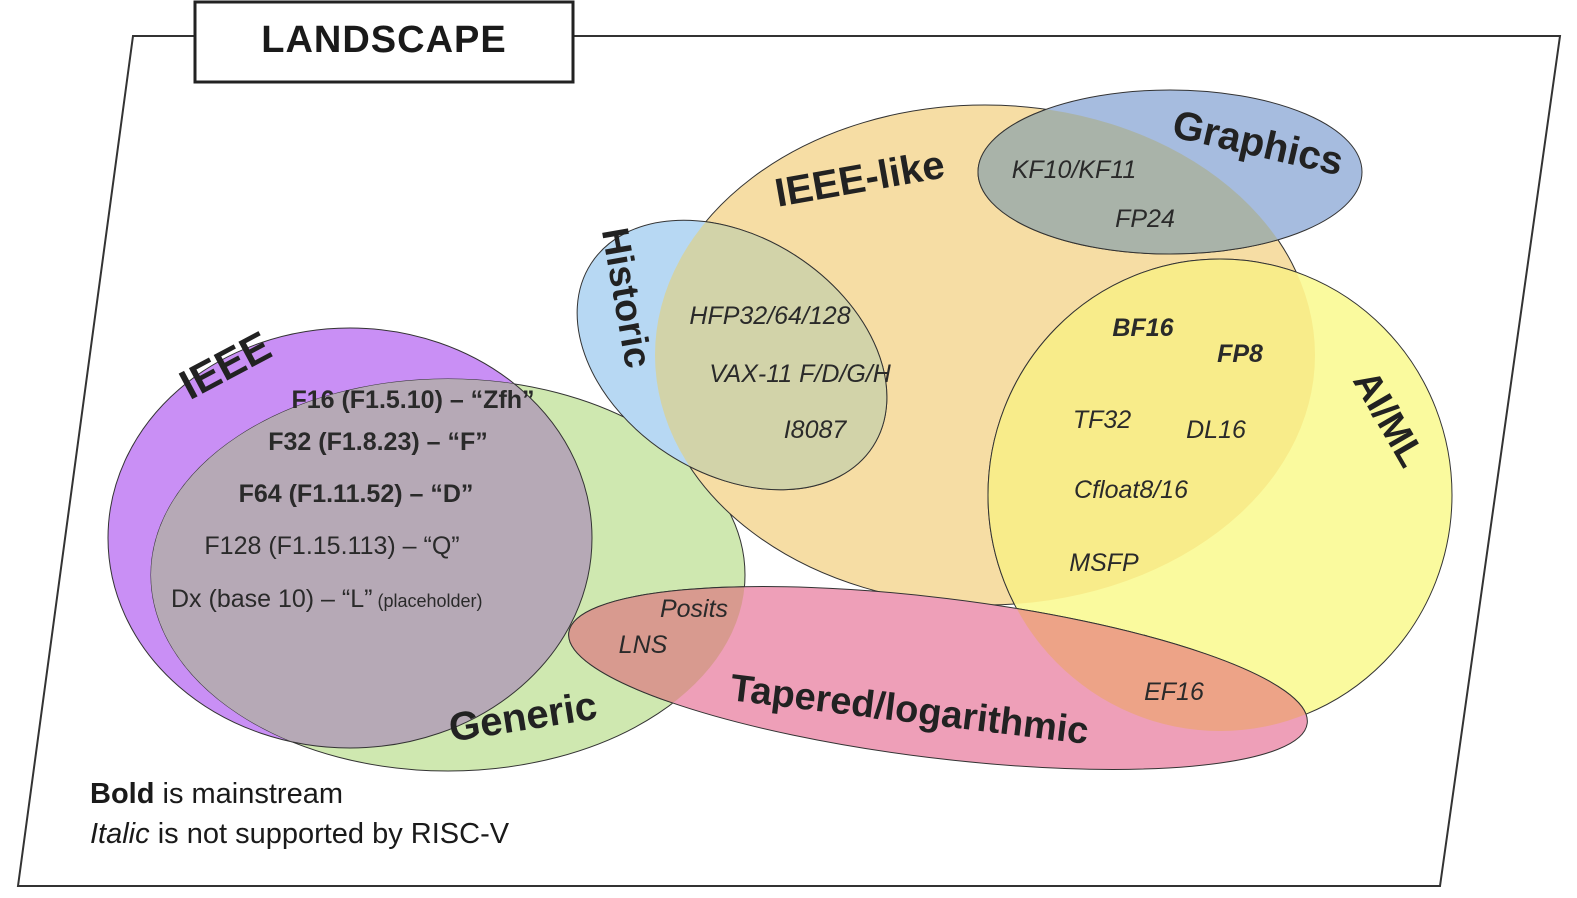 The height and width of the screenshot is (898, 1577). I want to click on item-f64: F64 (F1.11.52) – “D”, so click(356, 494).